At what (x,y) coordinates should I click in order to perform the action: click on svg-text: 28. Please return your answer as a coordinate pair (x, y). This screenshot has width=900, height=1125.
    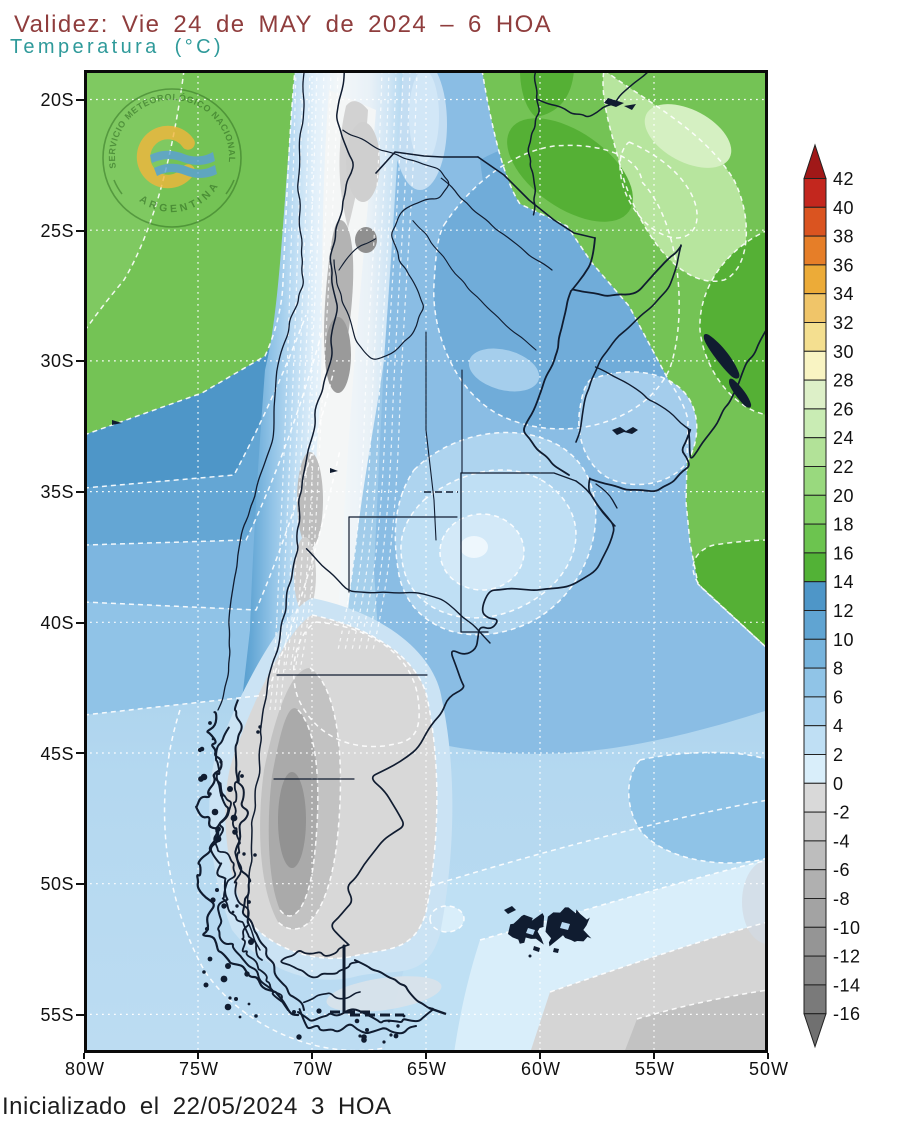
    Looking at the image, I should click on (843, 381).